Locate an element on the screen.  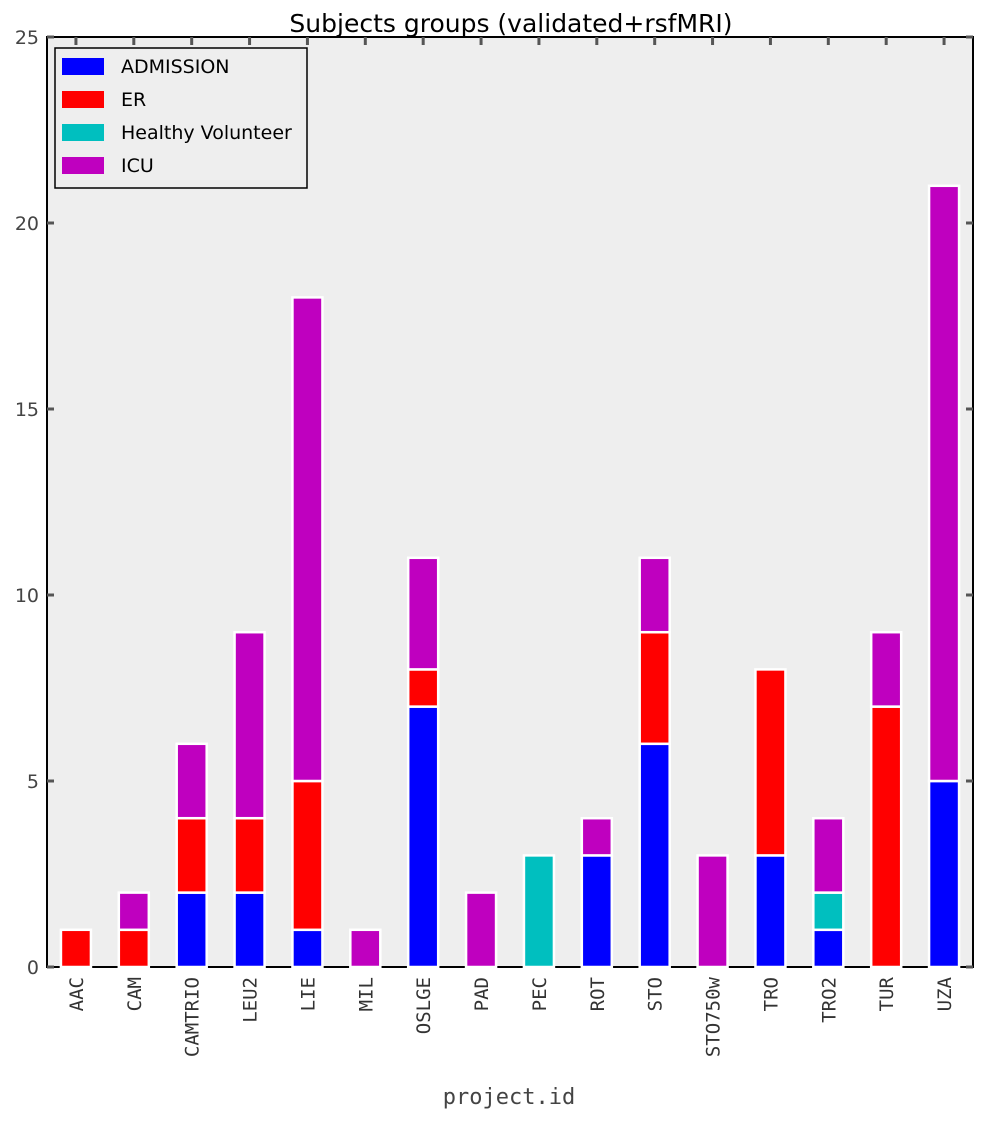
x-tick-label: OSLGE is located at coordinates (424, 1005).